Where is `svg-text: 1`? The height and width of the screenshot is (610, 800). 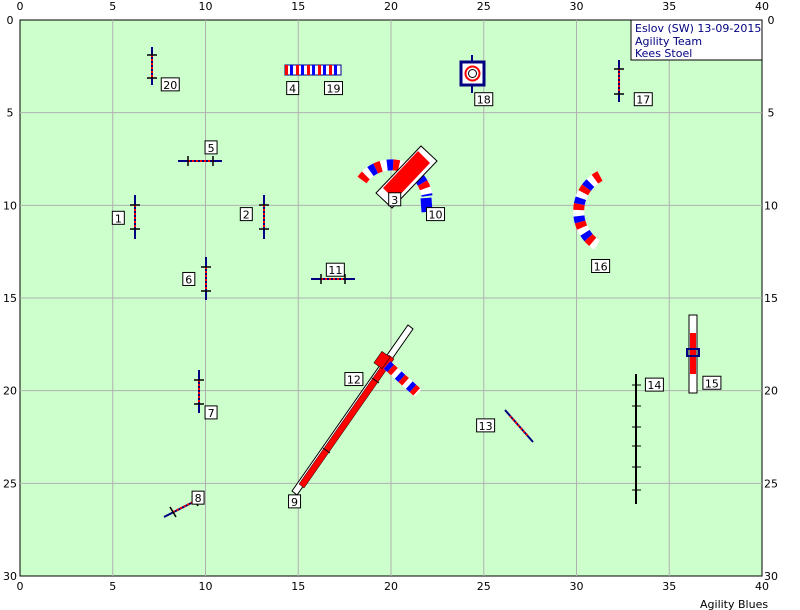 svg-text: 1 is located at coordinates (118, 218).